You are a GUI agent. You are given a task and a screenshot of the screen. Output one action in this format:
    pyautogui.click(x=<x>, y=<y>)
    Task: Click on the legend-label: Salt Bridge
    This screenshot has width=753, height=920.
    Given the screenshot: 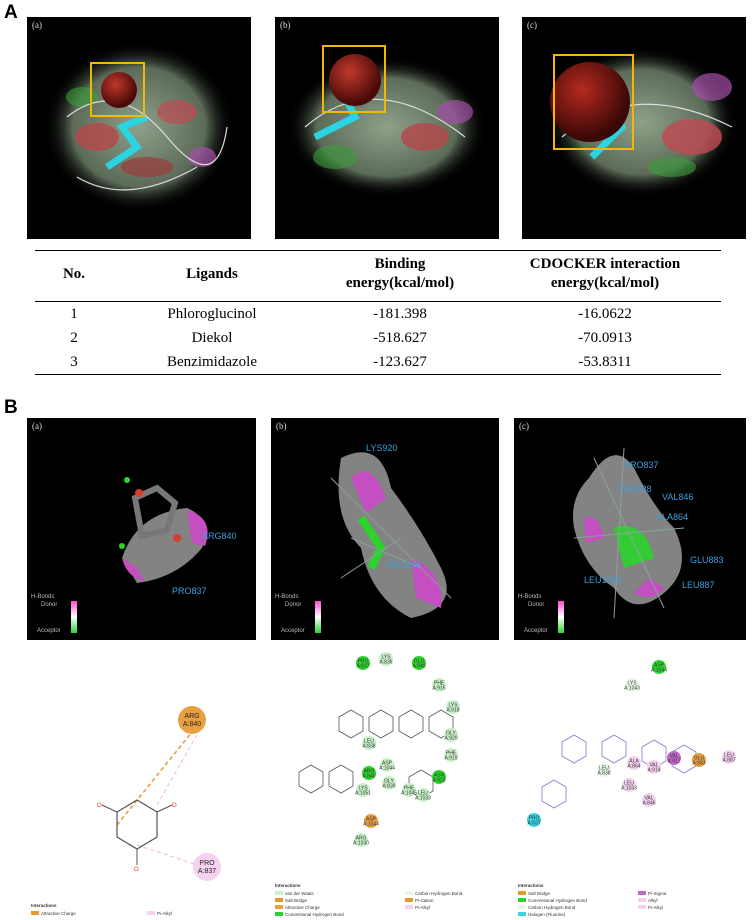 What is the action you would take?
    pyautogui.click(x=539, y=893)
    